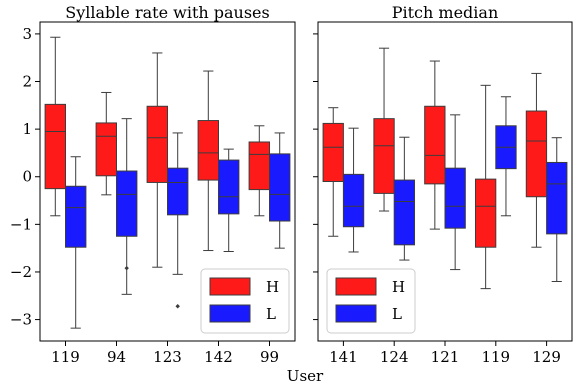  What do you see at coordinates (445, 12) in the screenshot?
I see `panel-title: Pitch median` at bounding box center [445, 12].